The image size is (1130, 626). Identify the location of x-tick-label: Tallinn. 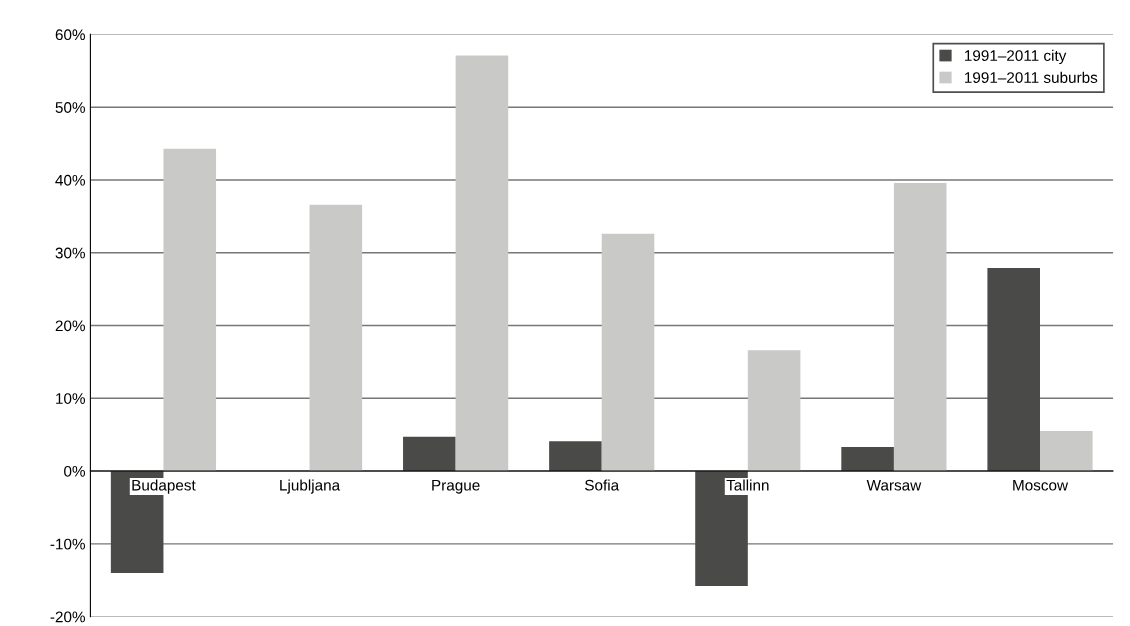
(747, 485).